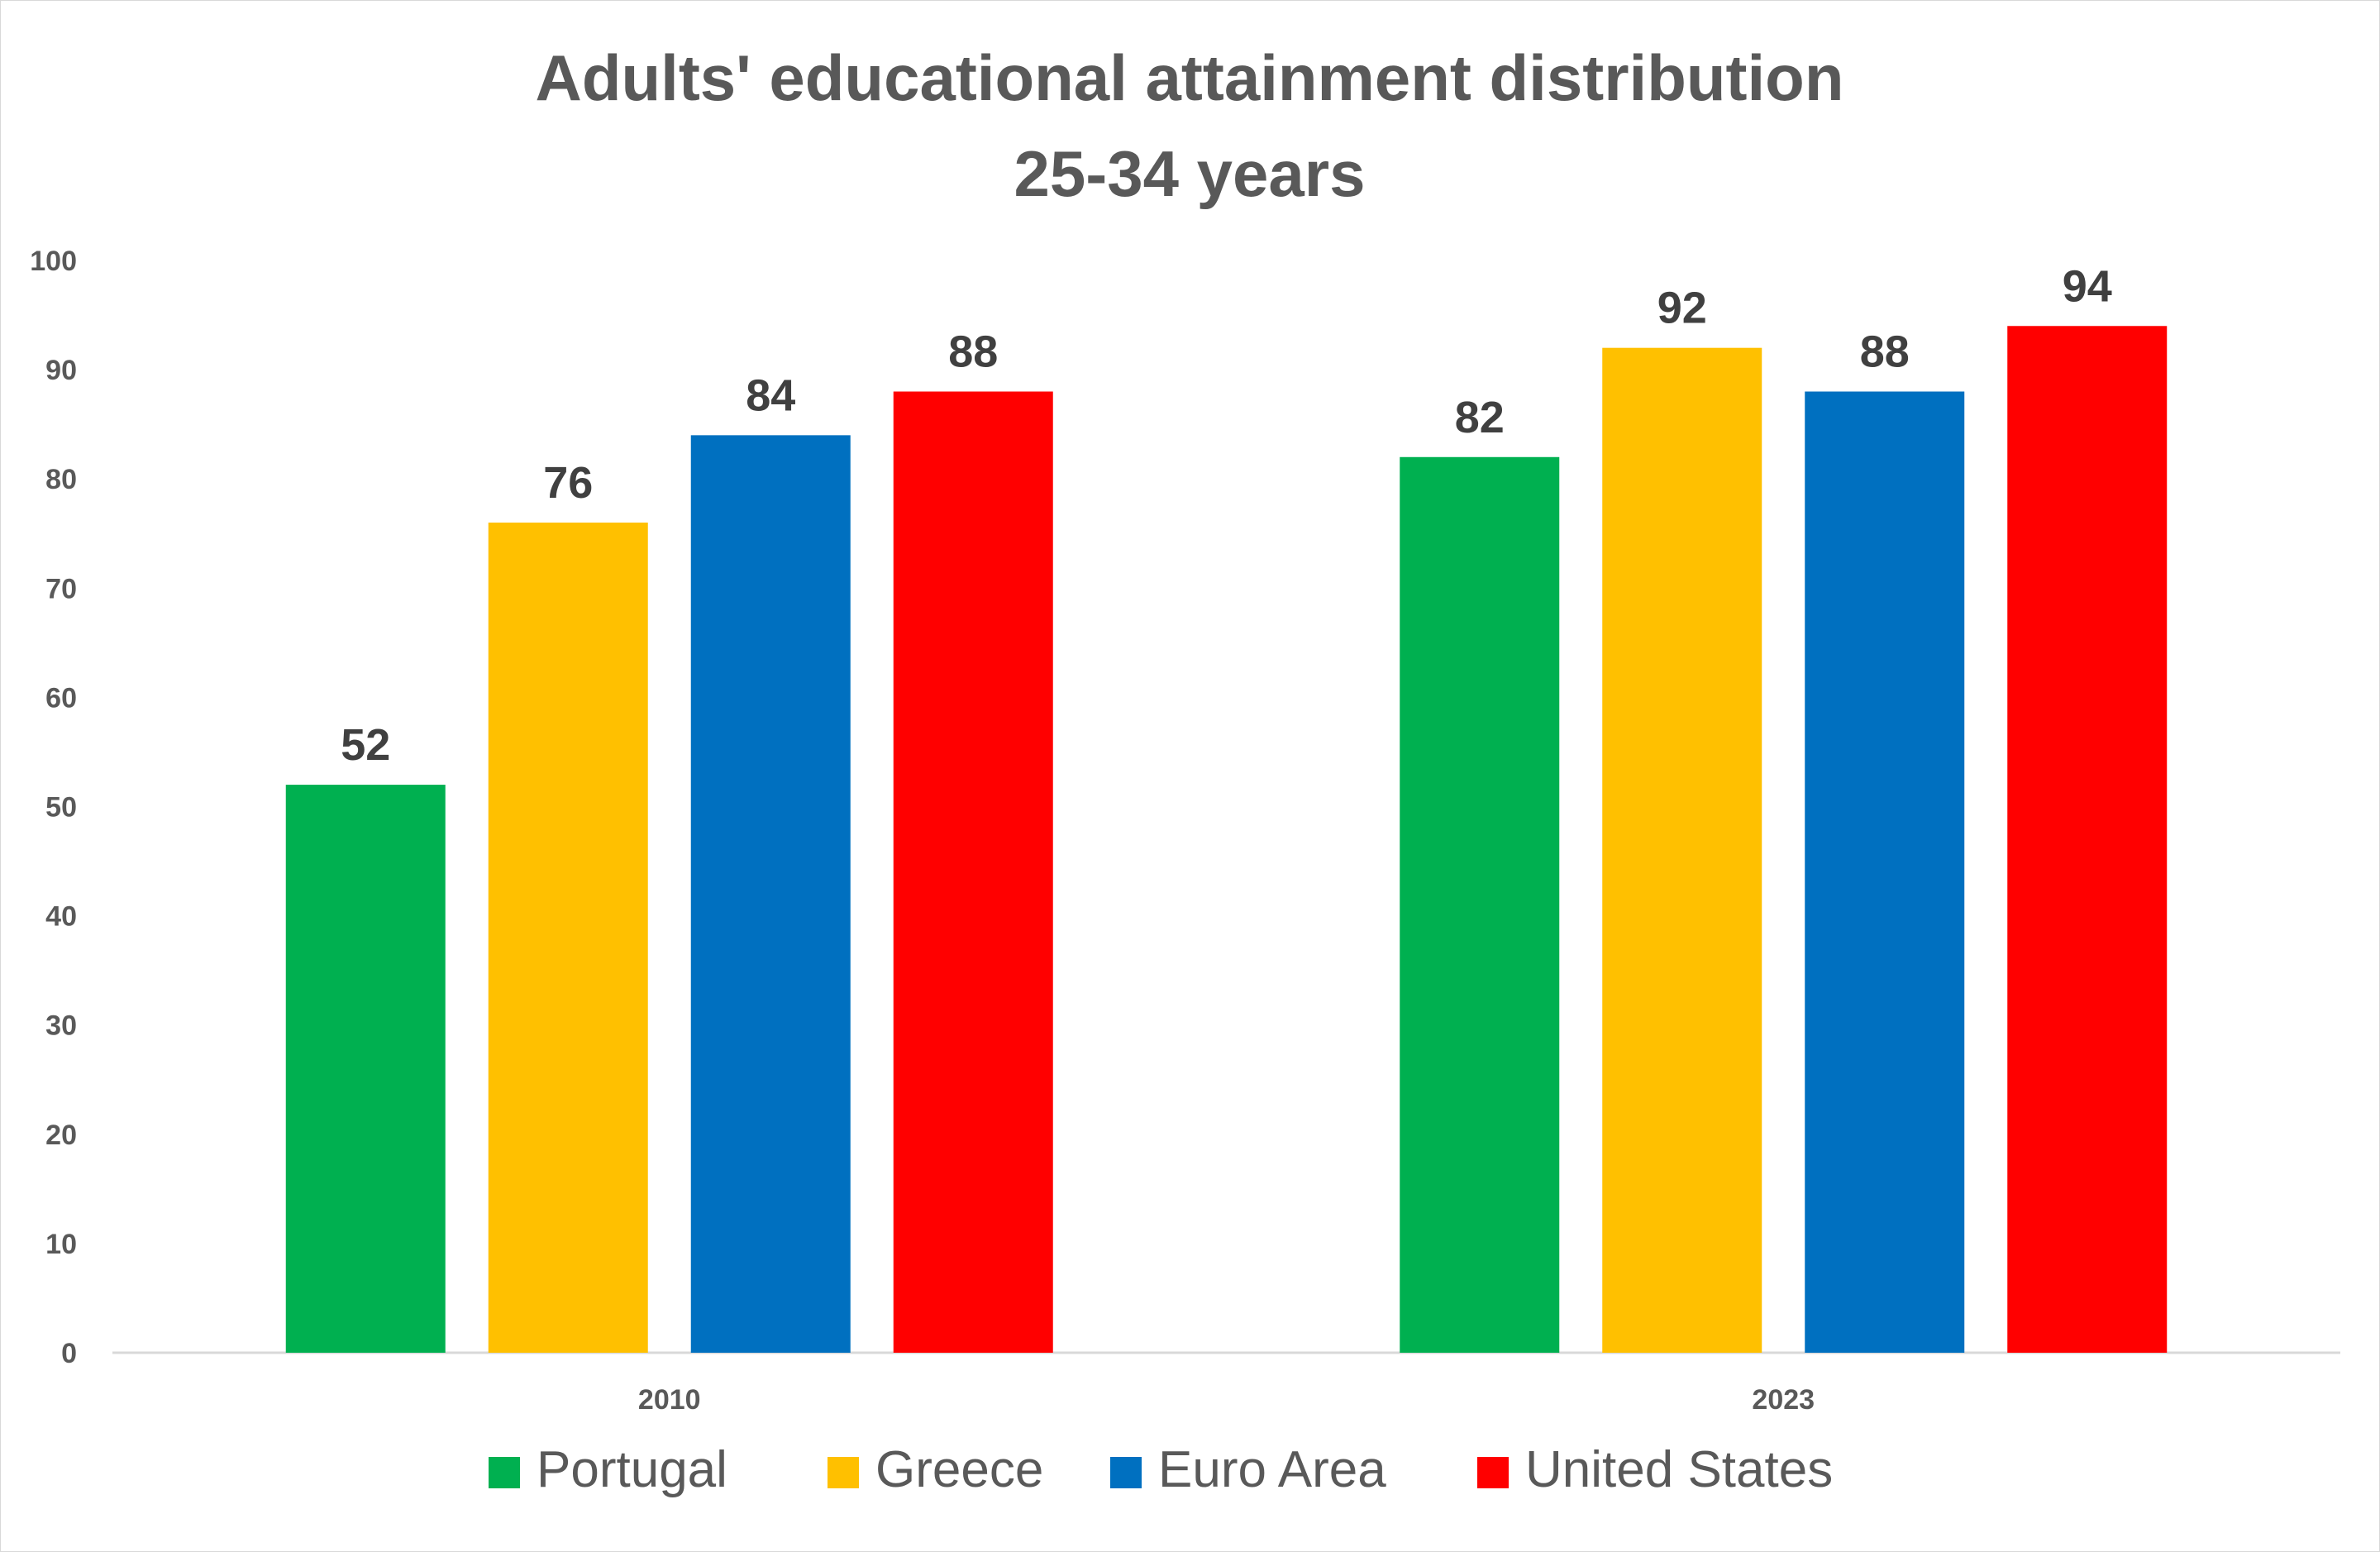 Image resolution: width=2380 pixels, height=1552 pixels. Describe the element at coordinates (568, 938) in the screenshot. I see `bar-greece-2010` at that location.